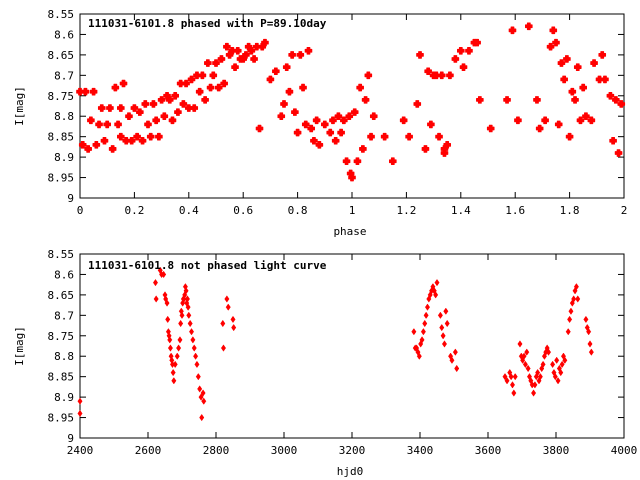 This screenshot has width=640, height=480. What do you see at coordinates (570, 210) in the screenshot?
I see `phased-x-tick-label: 1.8` at bounding box center [570, 210].